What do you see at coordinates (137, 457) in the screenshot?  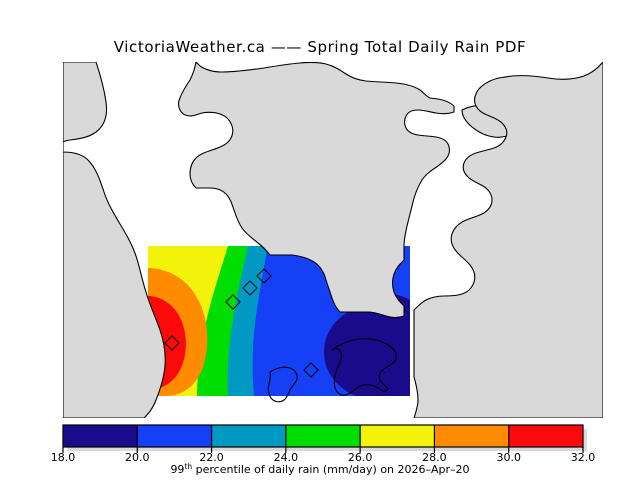 I see `colorbar-tick-label-1: 20.0` at bounding box center [137, 457].